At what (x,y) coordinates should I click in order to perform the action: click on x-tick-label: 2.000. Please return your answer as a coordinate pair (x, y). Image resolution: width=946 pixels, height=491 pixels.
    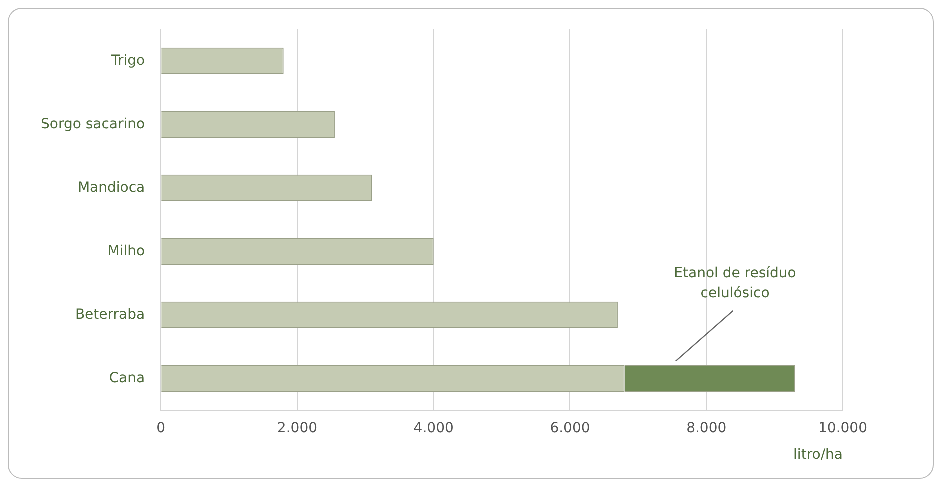
    Looking at the image, I should click on (297, 428).